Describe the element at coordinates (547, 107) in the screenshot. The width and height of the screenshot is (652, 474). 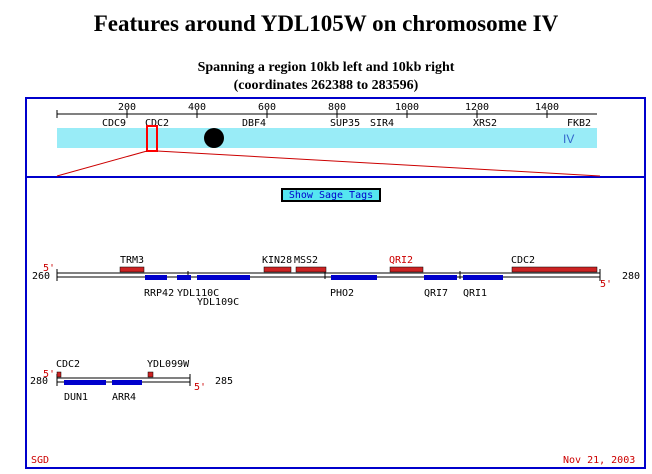
I see `ruler-label: 1400` at that location.